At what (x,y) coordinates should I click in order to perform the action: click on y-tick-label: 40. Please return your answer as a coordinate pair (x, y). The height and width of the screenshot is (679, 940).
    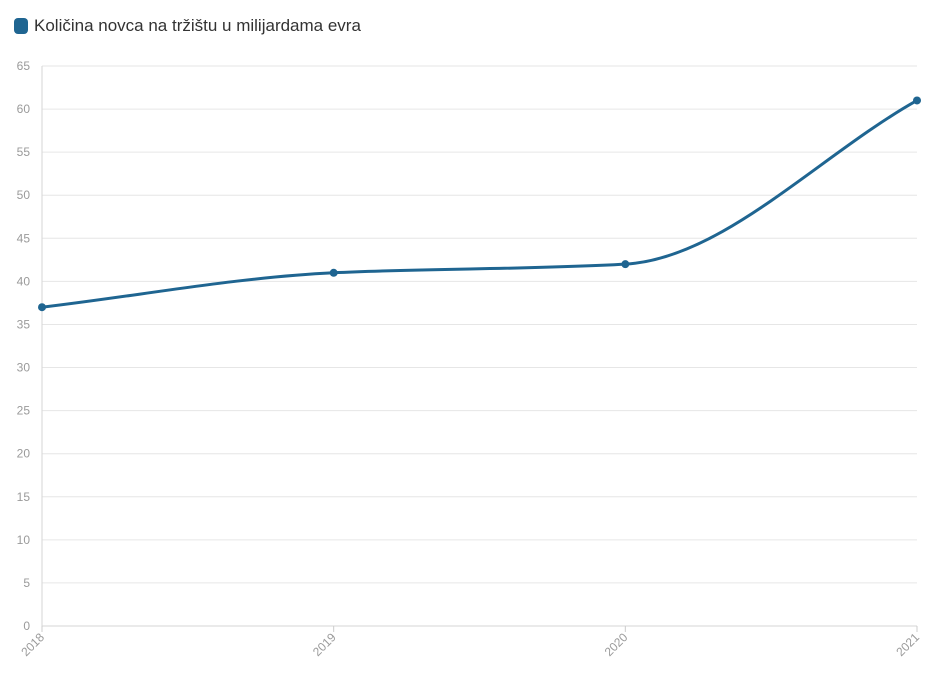
    Looking at the image, I should click on (24, 281).